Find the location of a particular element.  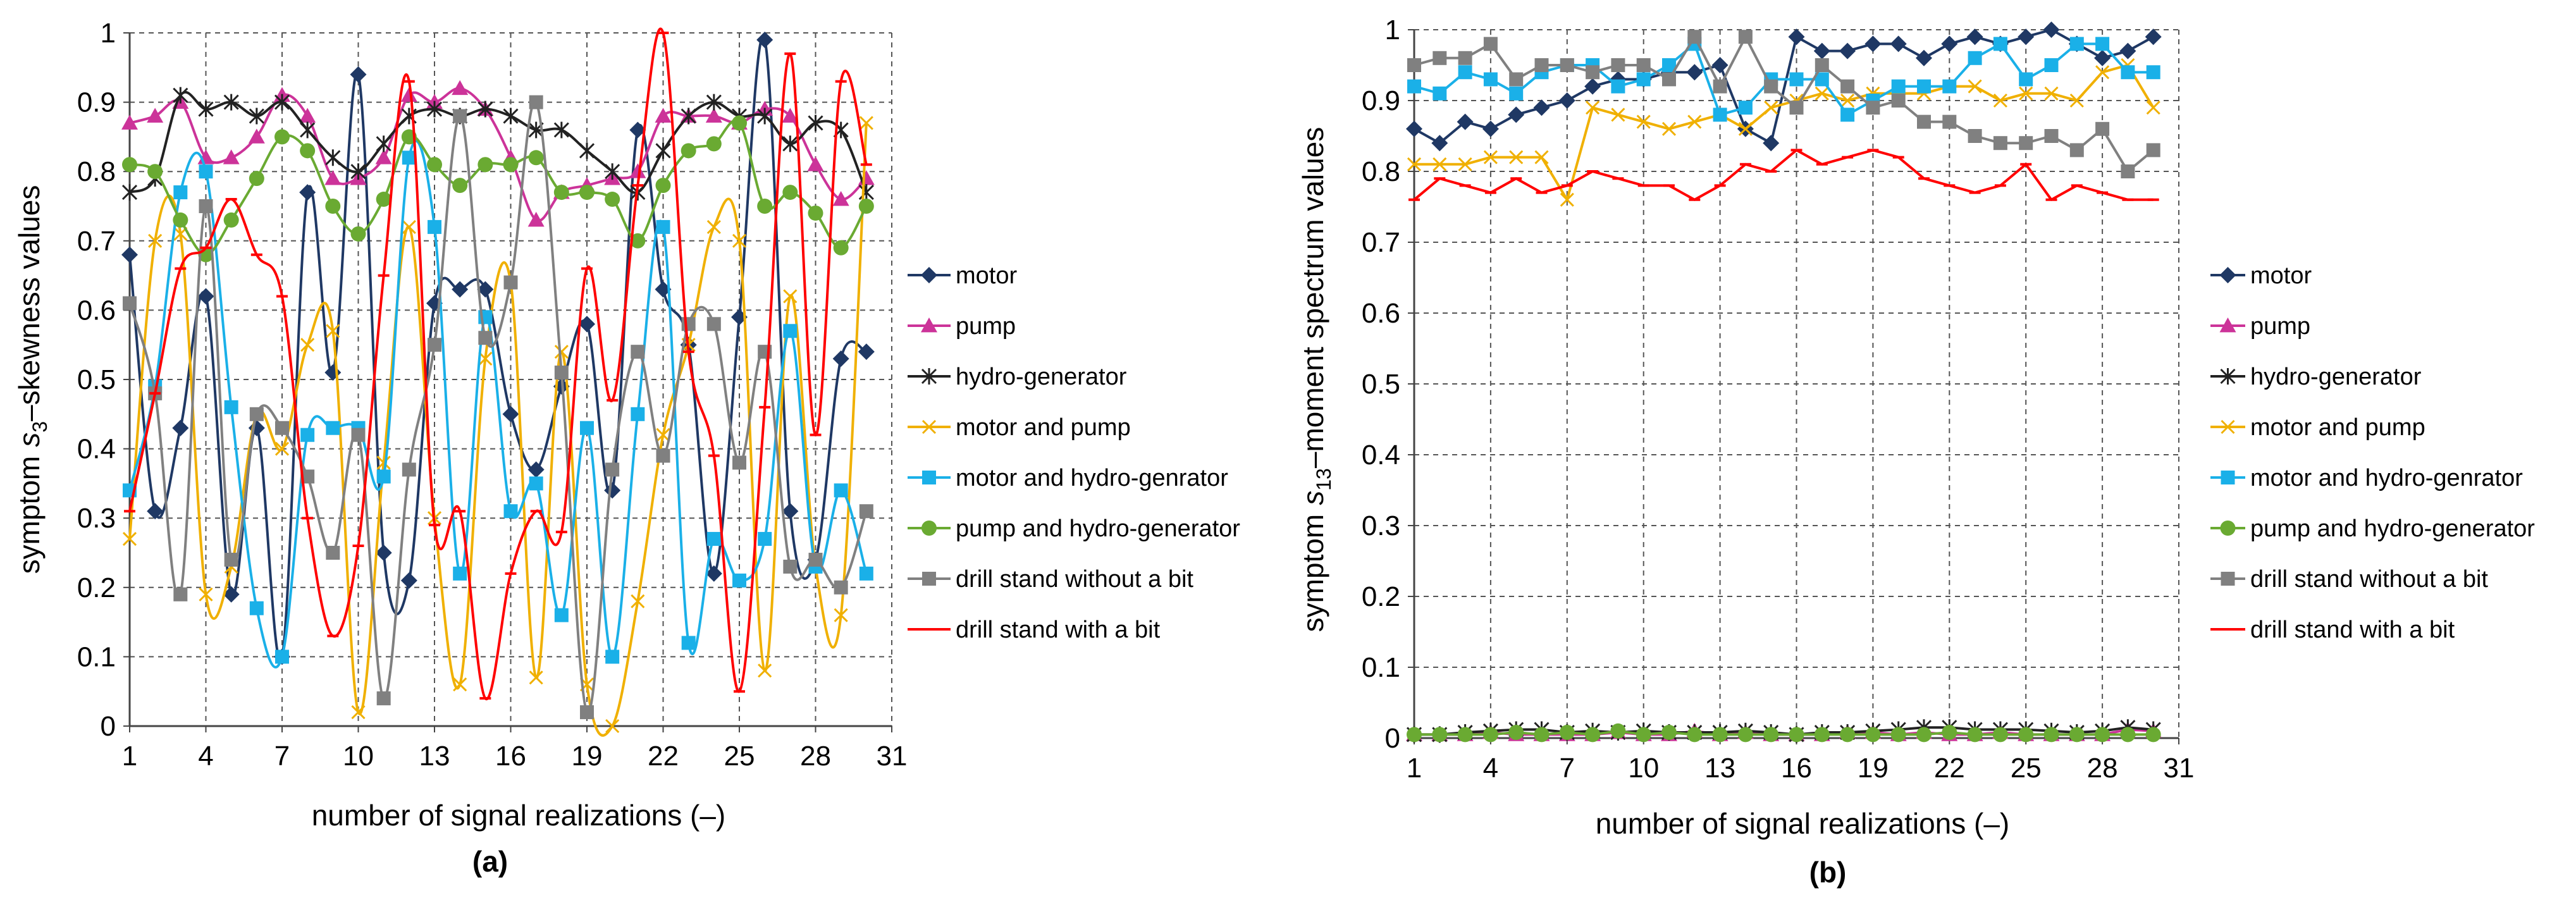

x-axis-label: number of signal realizations (–) is located at coordinates (1803, 824).